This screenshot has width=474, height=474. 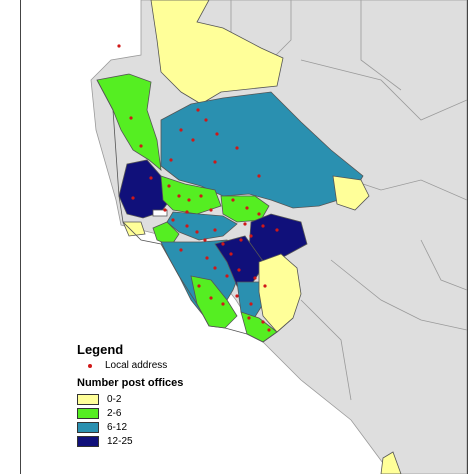 I want to click on district-north-yellow, so click(x=217, y=52).